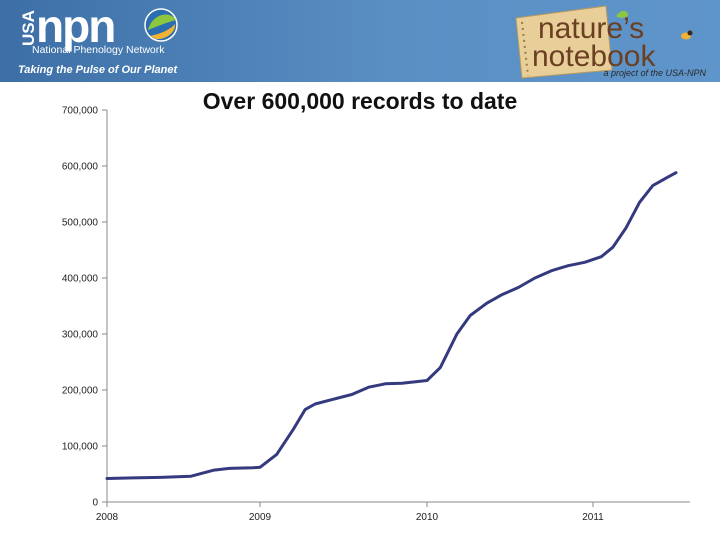 Image resolution: width=720 pixels, height=540 pixels. What do you see at coordinates (594, 56) in the screenshot?
I see `brand-line-notebook: notebook` at bounding box center [594, 56].